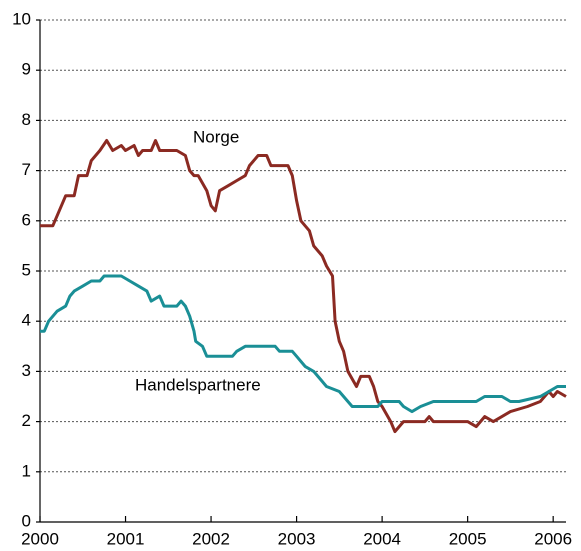 The image size is (581, 551). Describe the element at coordinates (26, 219) in the screenshot. I see `y-tick-label: 6` at that location.